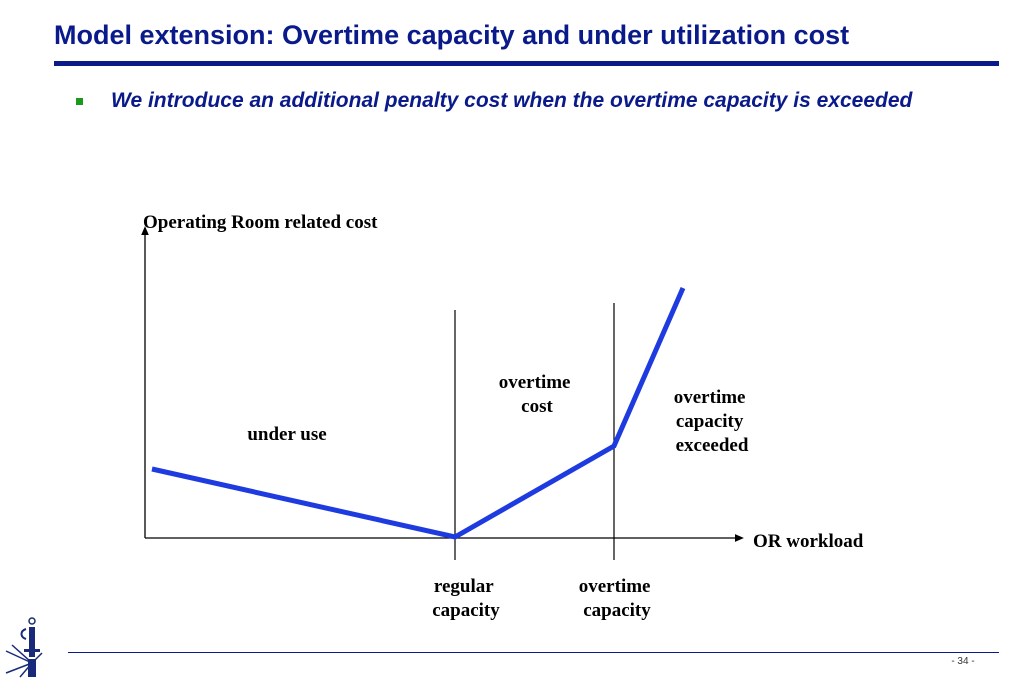 The image size is (1023, 682). Describe the element at coordinates (260, 222) in the screenshot. I see `y-axis-label: Operating Room related cost` at that location.